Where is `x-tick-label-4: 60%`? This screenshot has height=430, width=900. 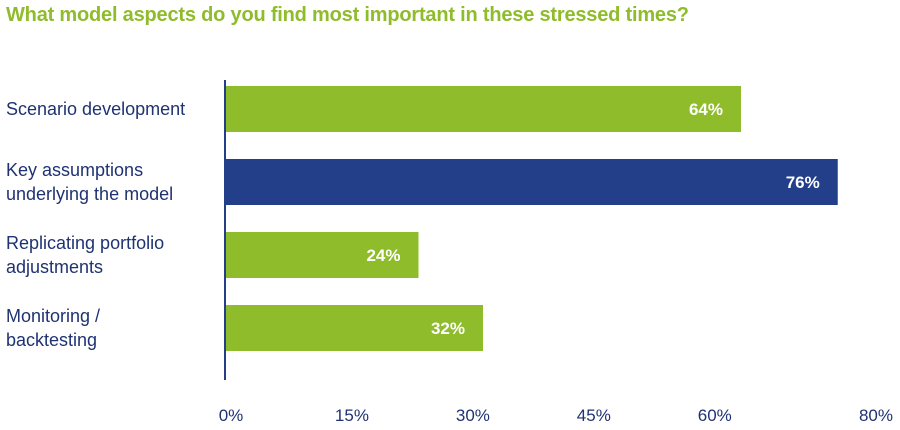 x-tick-label-4: 60% is located at coordinates (715, 415).